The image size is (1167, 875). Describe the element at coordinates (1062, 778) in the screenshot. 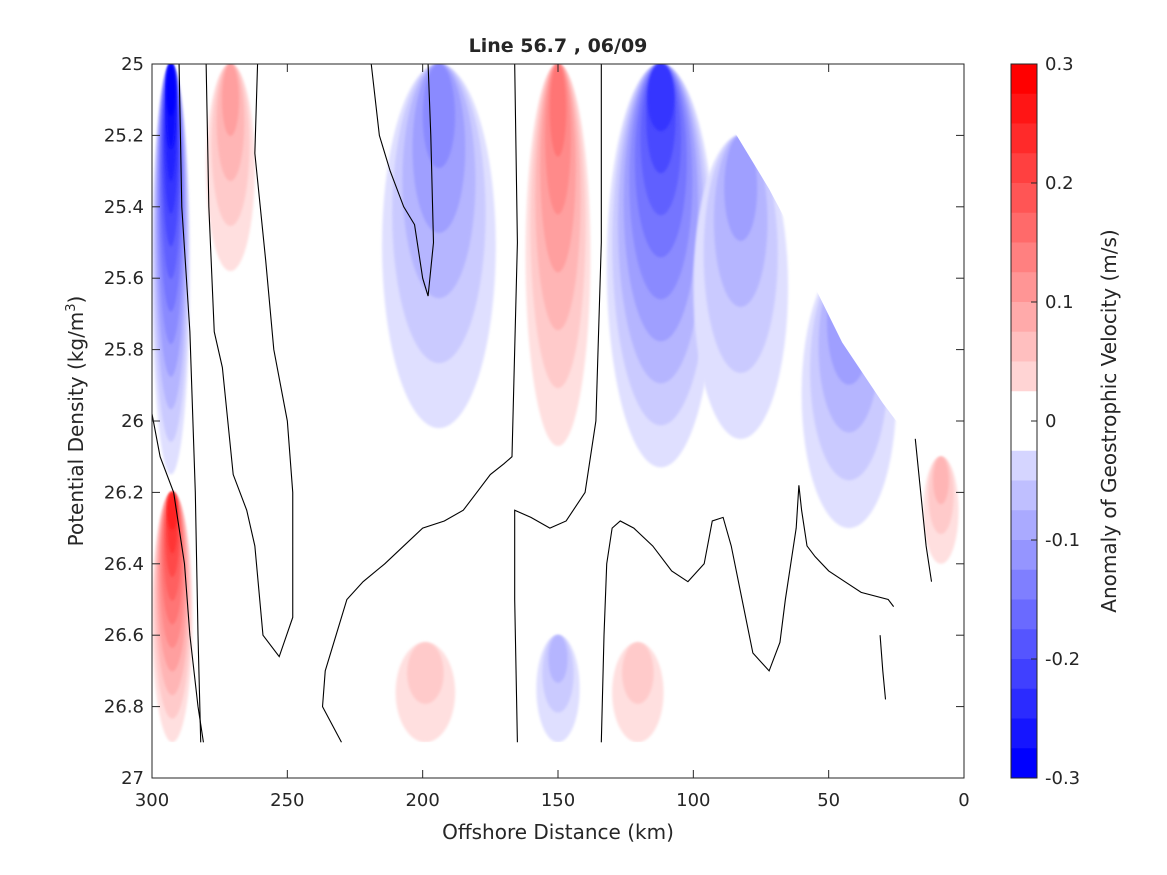

I see `colorbar-tick-label: -0.3` at that location.